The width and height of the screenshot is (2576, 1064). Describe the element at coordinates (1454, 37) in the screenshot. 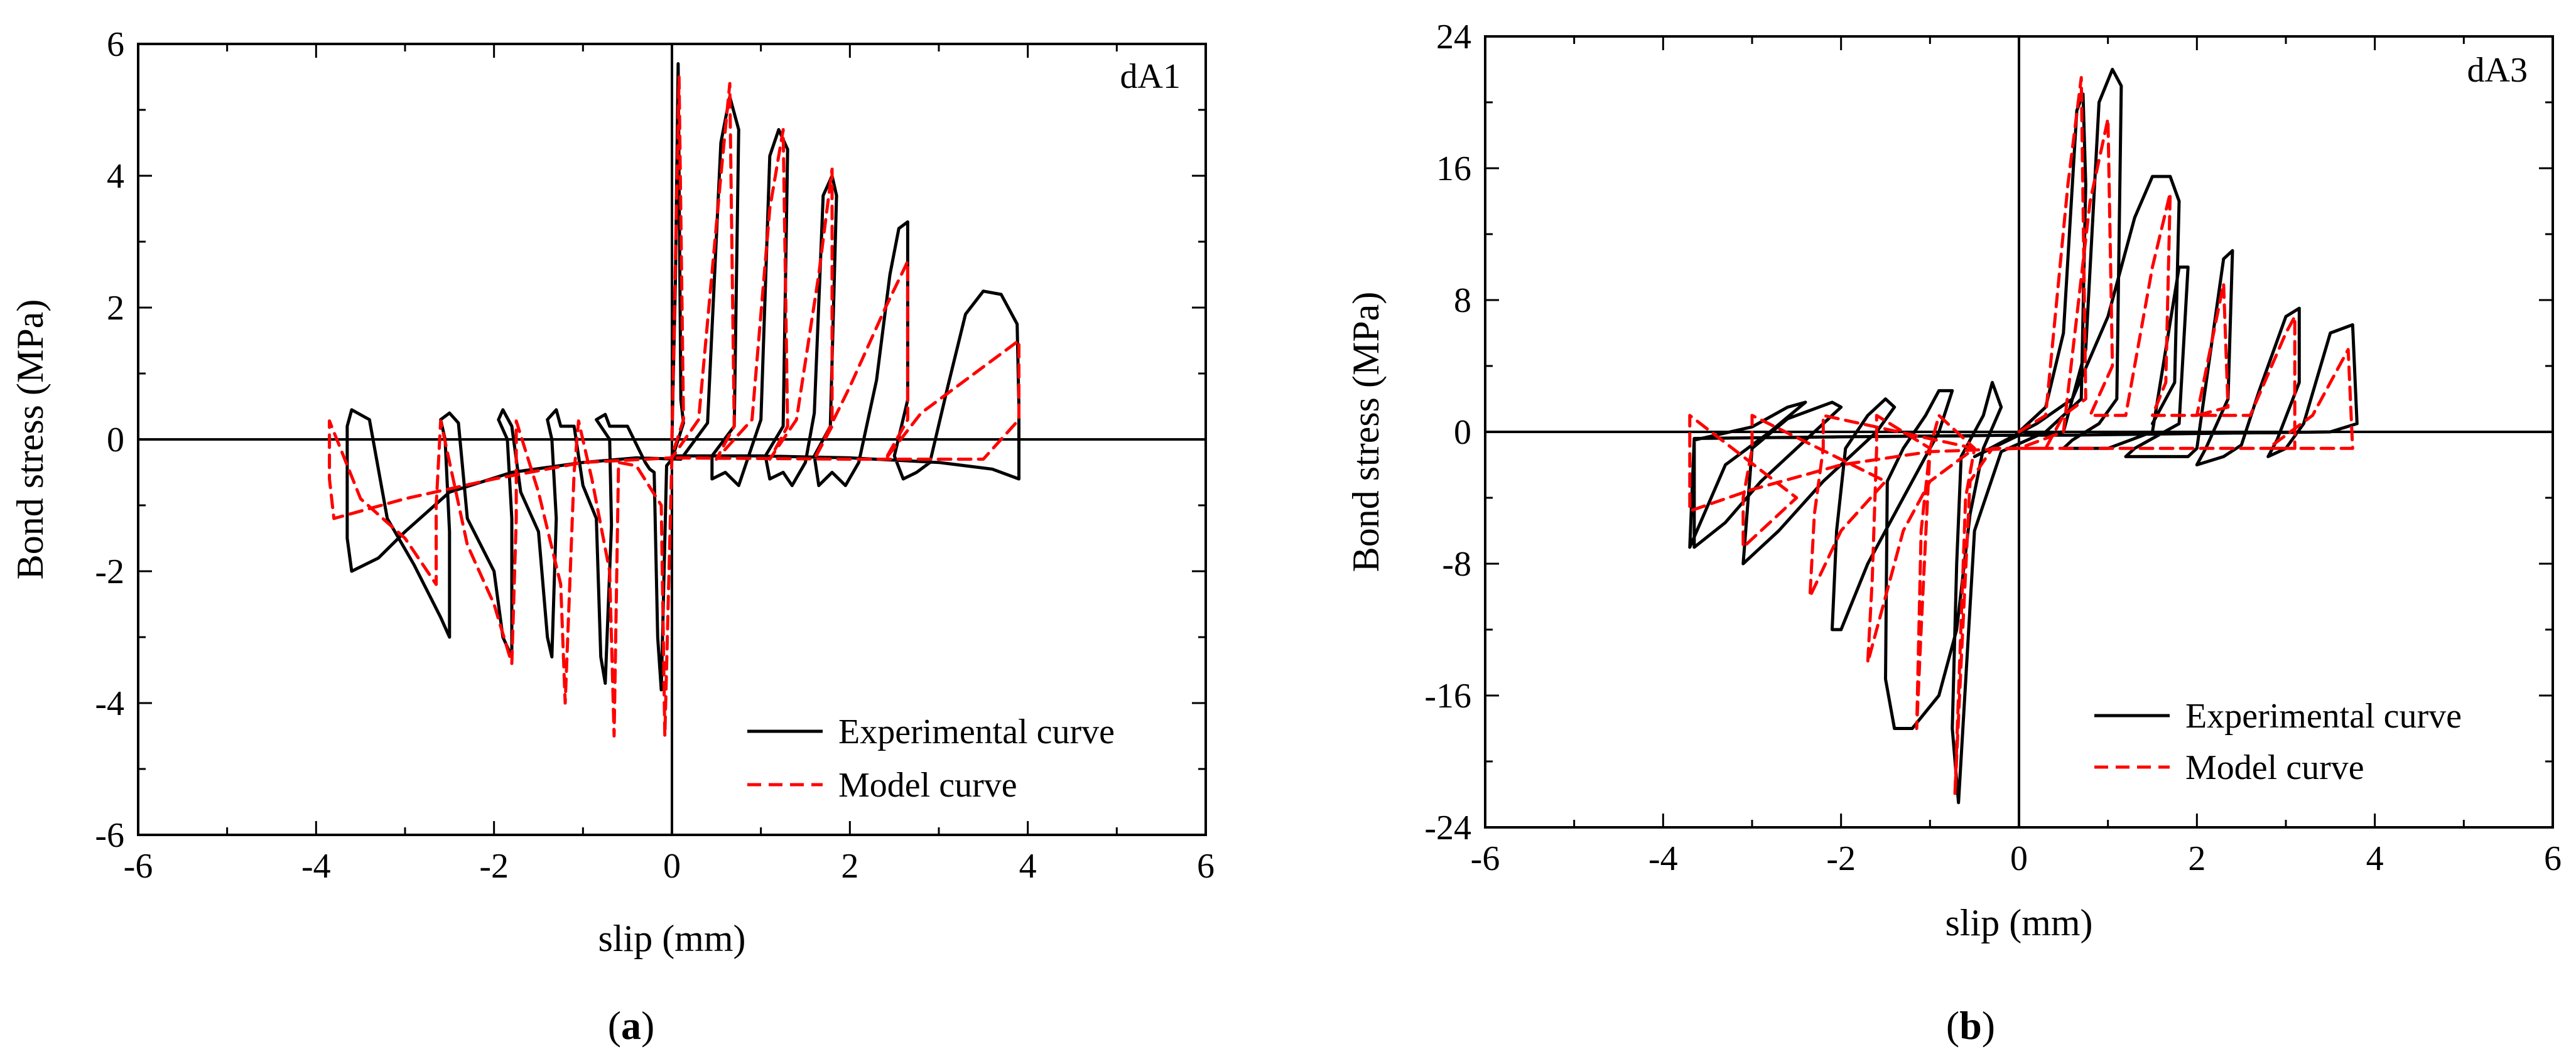

I see `y-tick-label: 24` at that location.